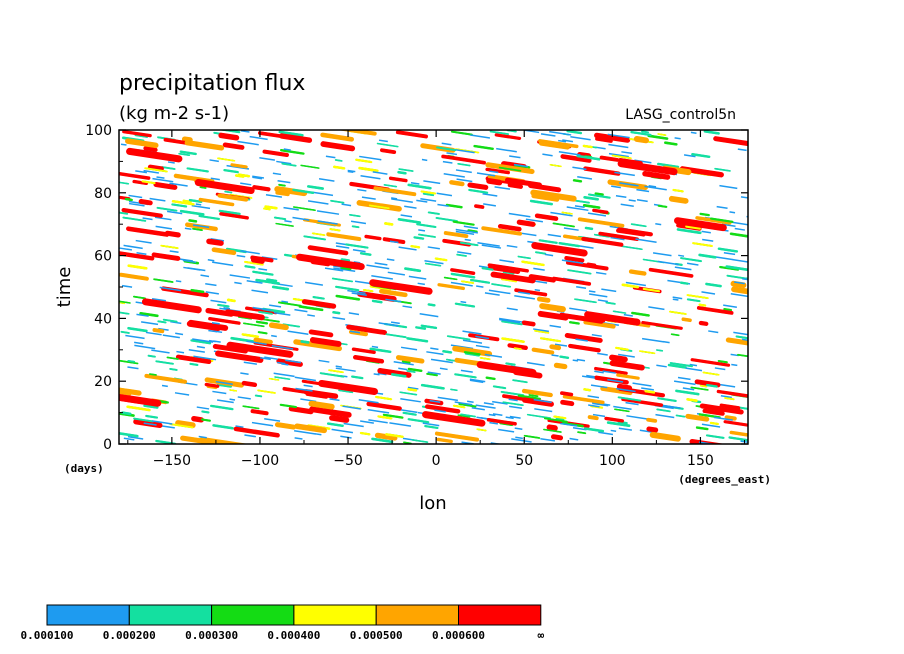 The image size is (904, 654). I want to click on colorbar-swatch, so click(253, 615).